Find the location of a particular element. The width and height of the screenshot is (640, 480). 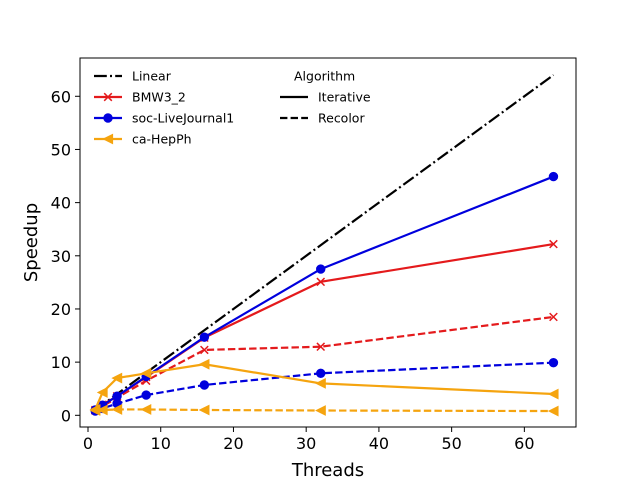

legend-label-ca-hepph: ca-HepPh is located at coordinates (162, 139).